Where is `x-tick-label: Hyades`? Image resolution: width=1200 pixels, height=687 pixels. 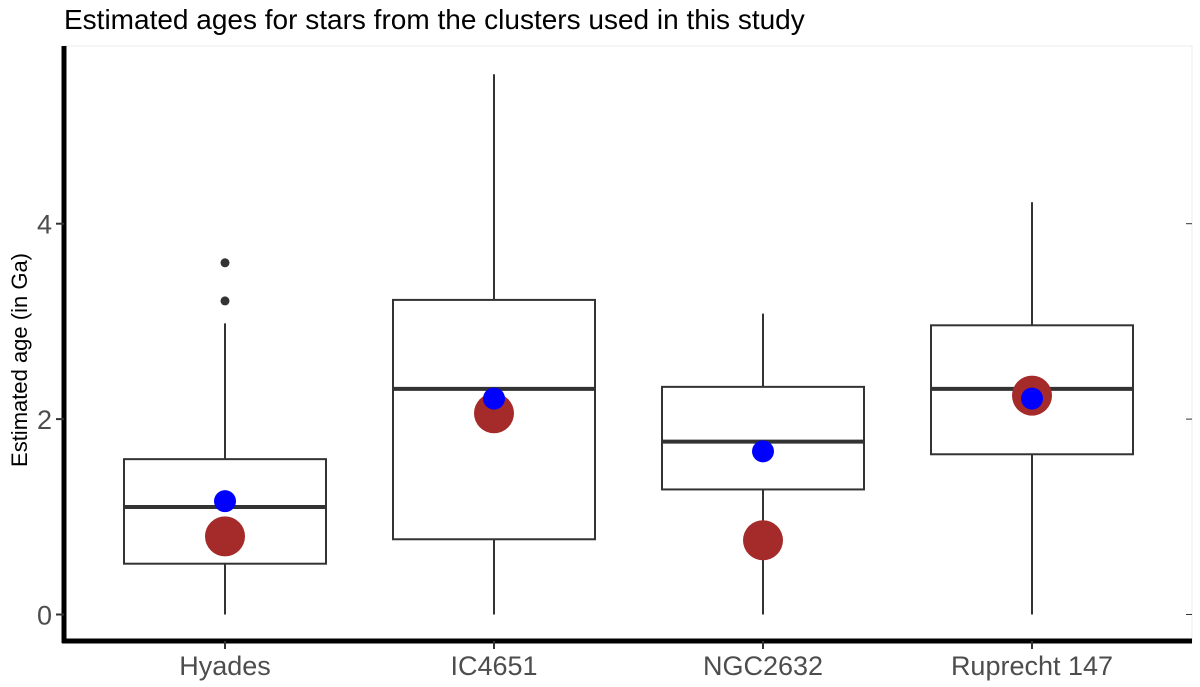
x-tick-label: Hyades is located at coordinates (225, 666).